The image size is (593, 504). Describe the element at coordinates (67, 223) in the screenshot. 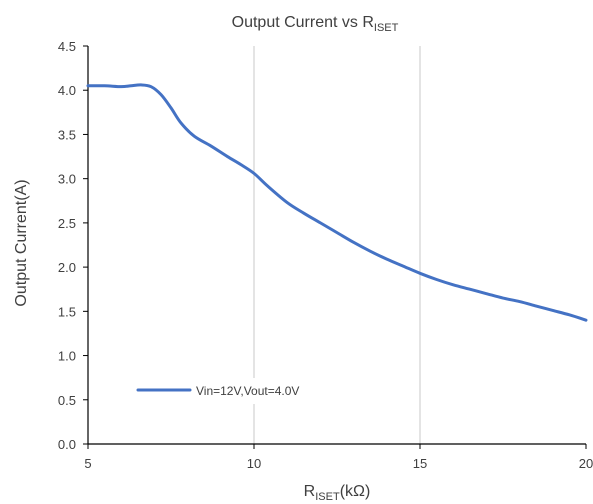

I see `y-tick-label: 2.5` at that location.